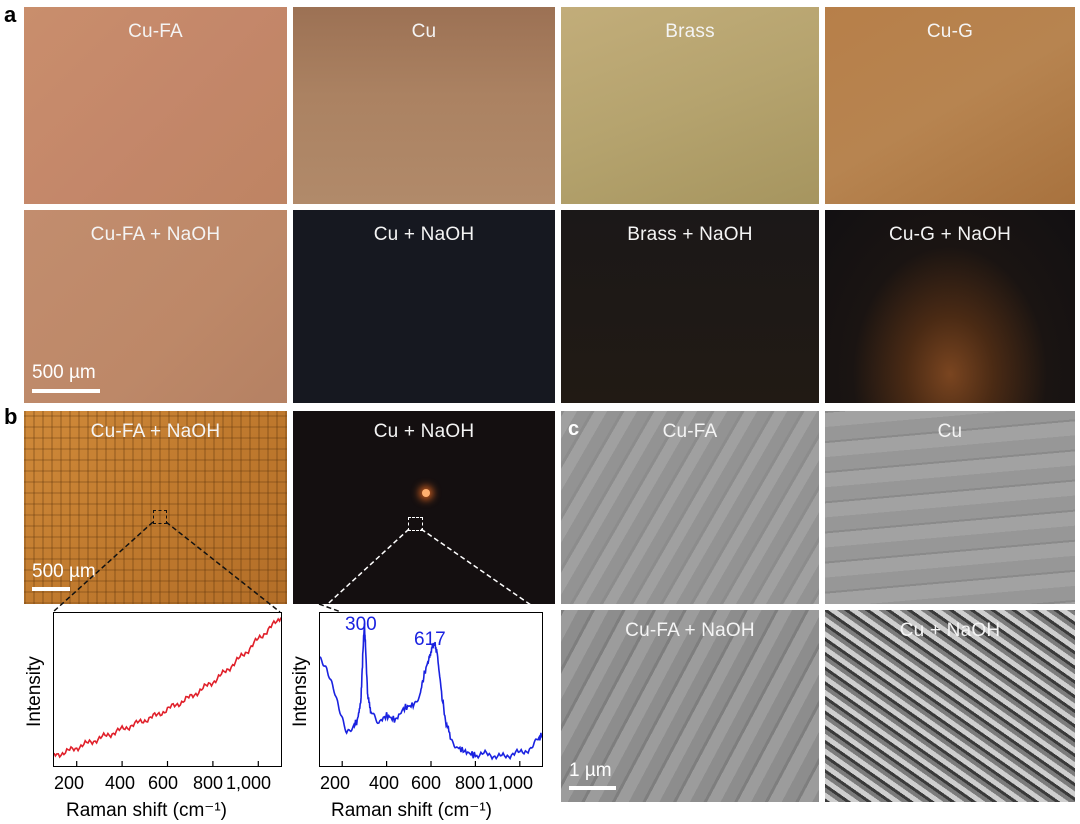 The image size is (1080, 824). What do you see at coordinates (424, 105) in the screenshot?
I see `micrograph-cu: Cu` at bounding box center [424, 105].